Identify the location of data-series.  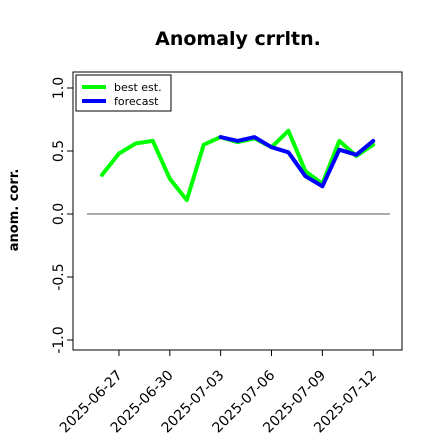
(238, 165).